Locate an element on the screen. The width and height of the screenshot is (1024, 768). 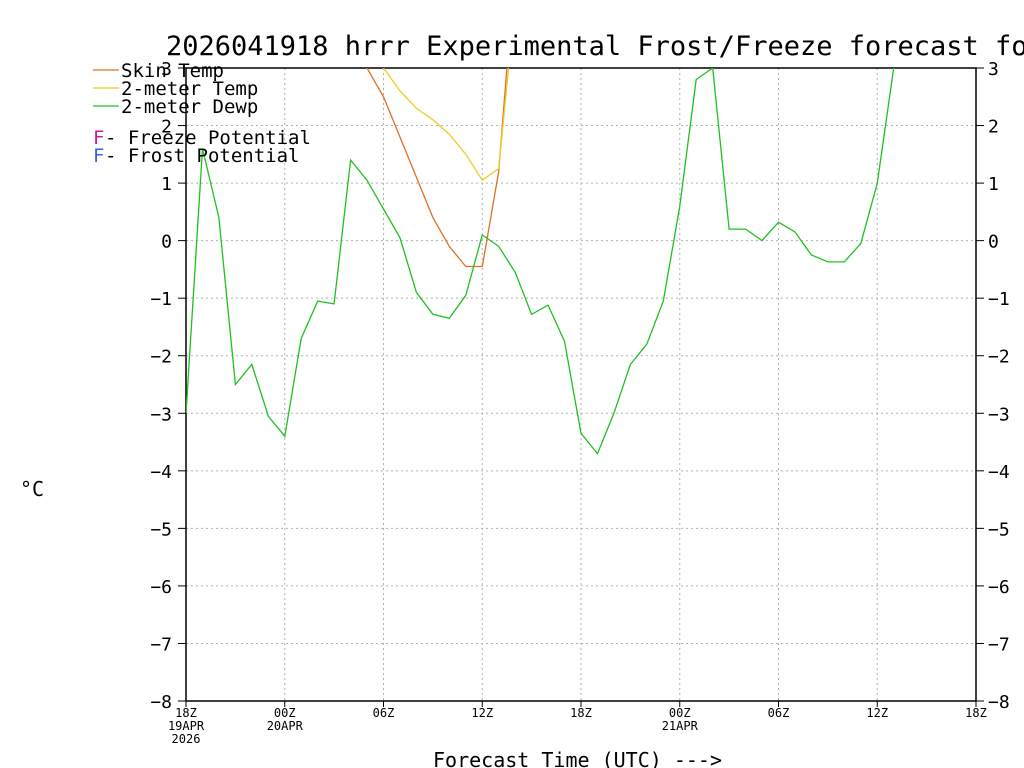
y-tick-label-left: −4 is located at coordinates (161, 472).